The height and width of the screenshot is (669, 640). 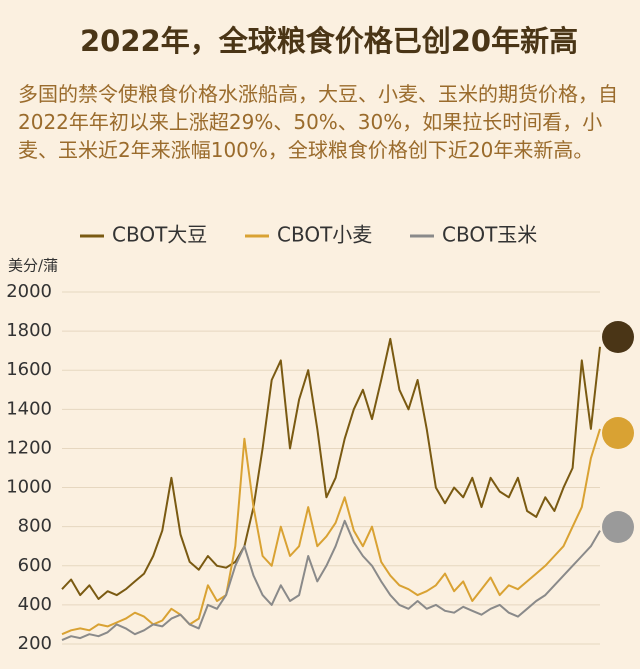 What do you see at coordinates (29, 487) in the screenshot?
I see `y-tick-label: 1000` at bounding box center [29, 487].